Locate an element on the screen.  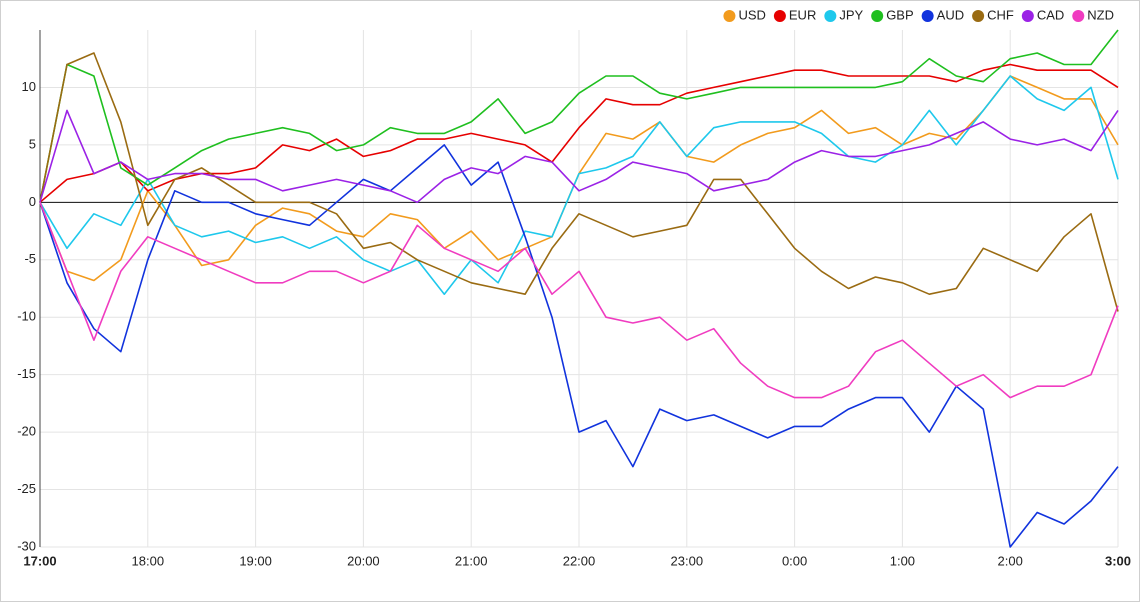
x-tick-label: 22:00 is located at coordinates (579, 560).